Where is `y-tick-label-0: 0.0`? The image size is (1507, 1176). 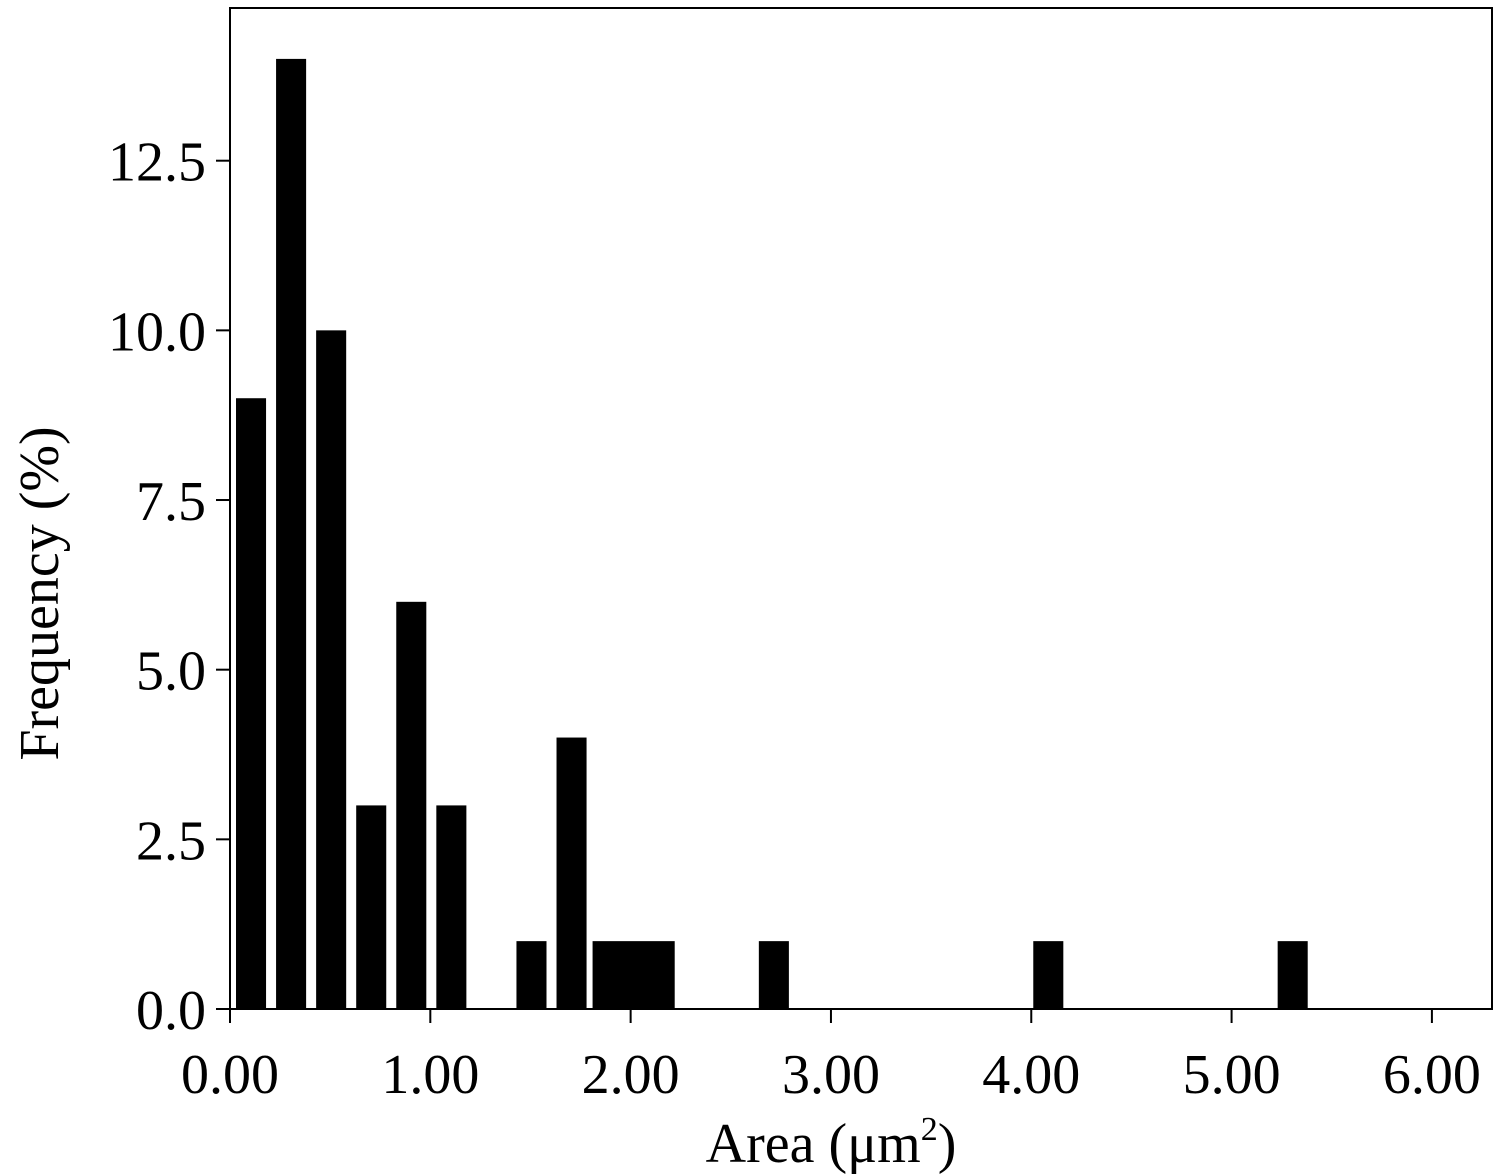 y-tick-label-0: 0.0 is located at coordinates (171, 1011).